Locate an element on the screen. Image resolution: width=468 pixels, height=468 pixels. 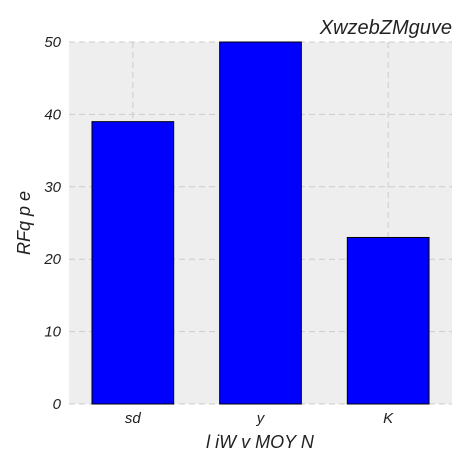
y-tick-label: 20 is located at coordinates (52, 259).